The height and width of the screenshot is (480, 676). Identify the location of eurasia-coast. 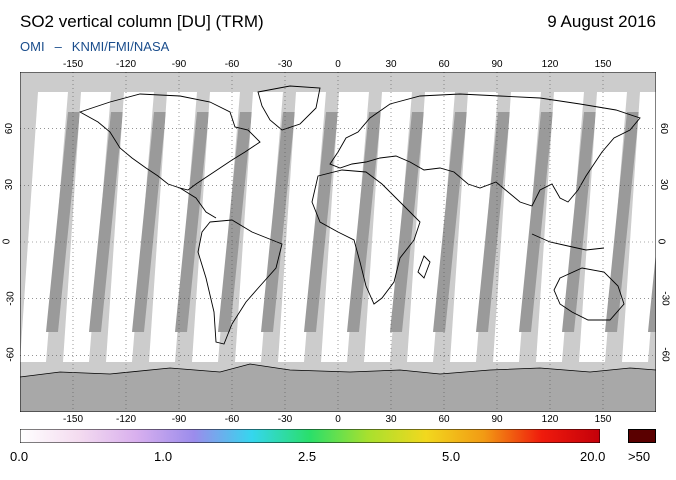
(485, 150).